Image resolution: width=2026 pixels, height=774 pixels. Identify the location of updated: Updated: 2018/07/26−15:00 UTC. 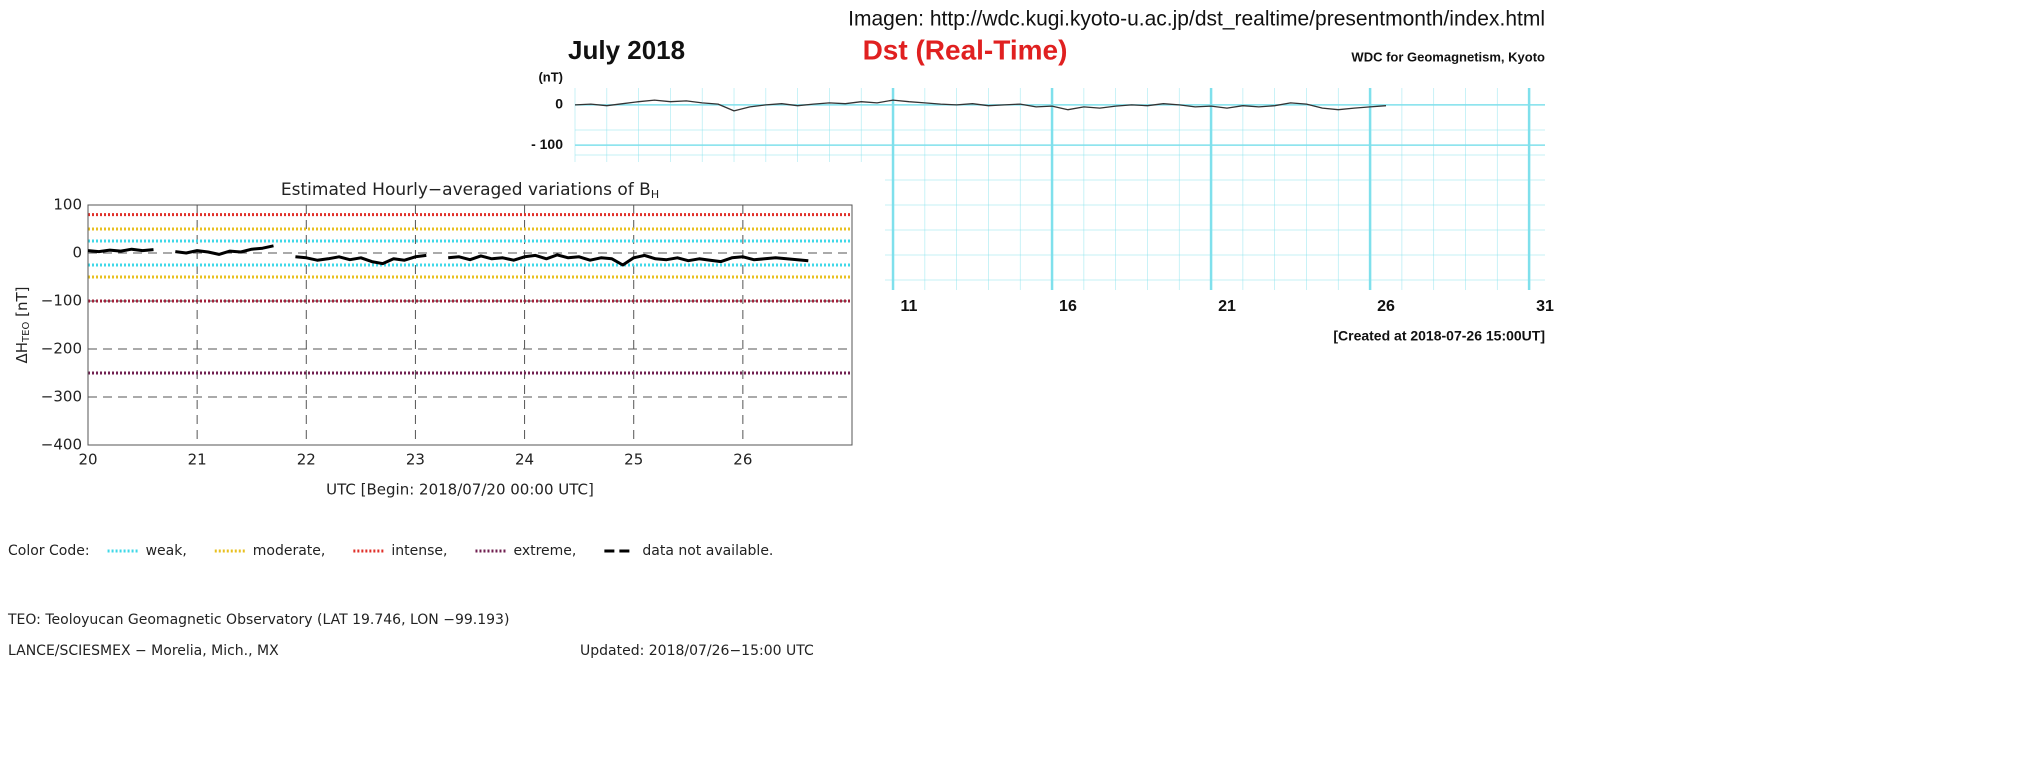
(697, 651).